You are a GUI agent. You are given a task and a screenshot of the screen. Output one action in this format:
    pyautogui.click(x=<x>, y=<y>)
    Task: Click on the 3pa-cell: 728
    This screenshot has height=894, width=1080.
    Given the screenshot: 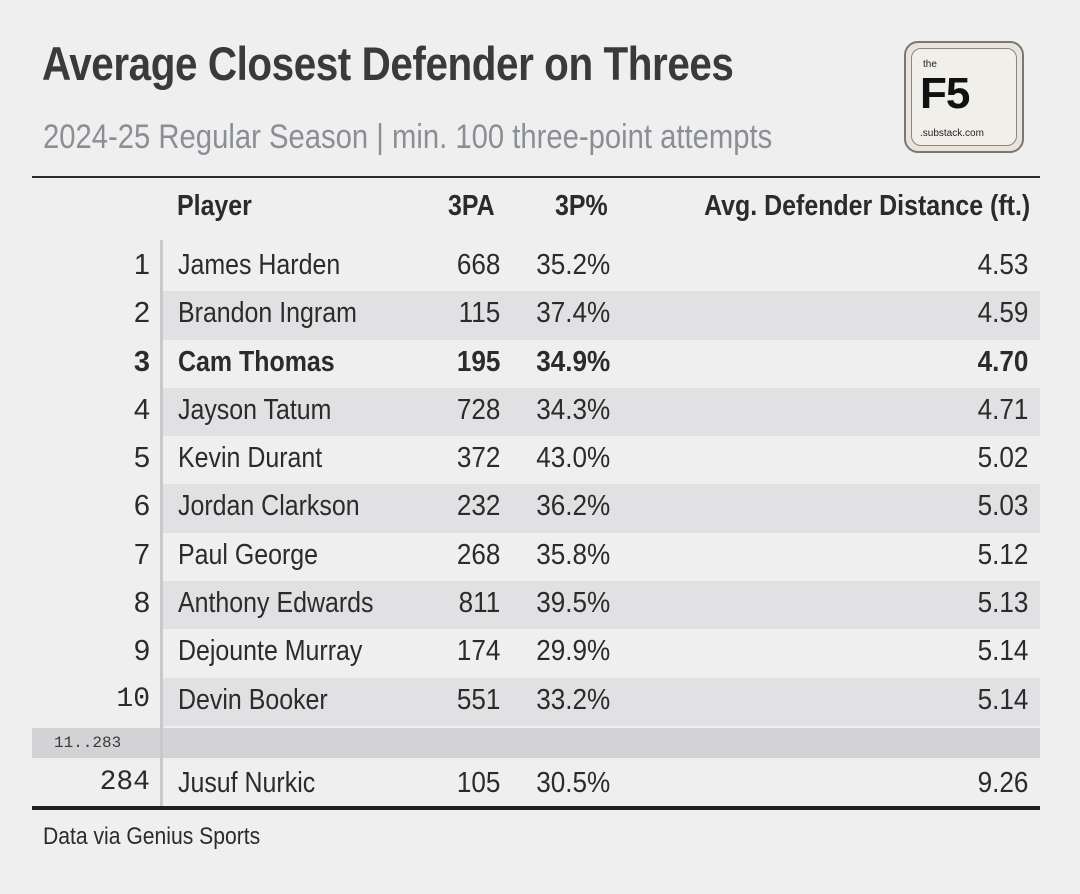 What is the action you would take?
    pyautogui.click(x=478, y=409)
    